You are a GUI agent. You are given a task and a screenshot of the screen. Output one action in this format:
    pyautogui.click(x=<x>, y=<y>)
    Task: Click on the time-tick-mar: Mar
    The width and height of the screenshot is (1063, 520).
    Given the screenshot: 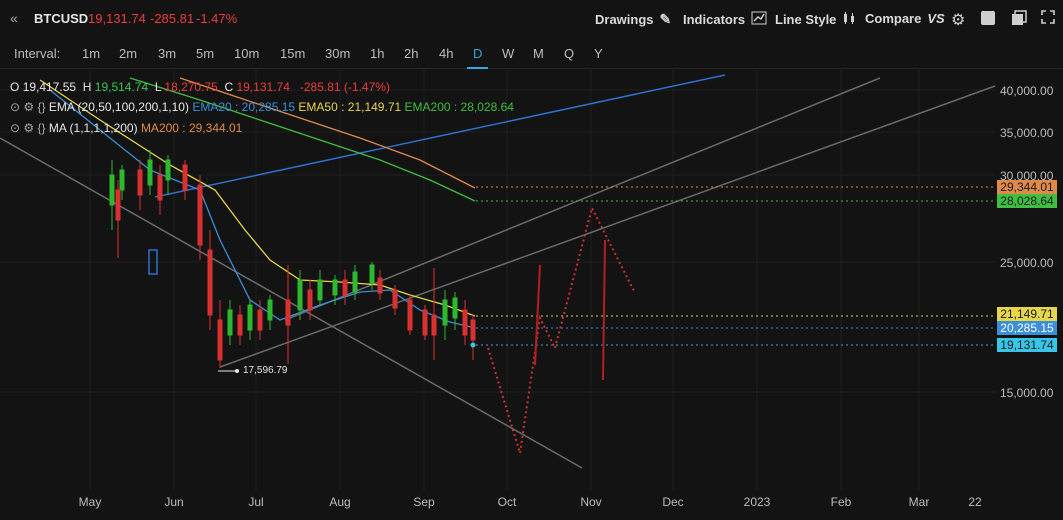 What is the action you would take?
    pyautogui.click(x=919, y=502)
    